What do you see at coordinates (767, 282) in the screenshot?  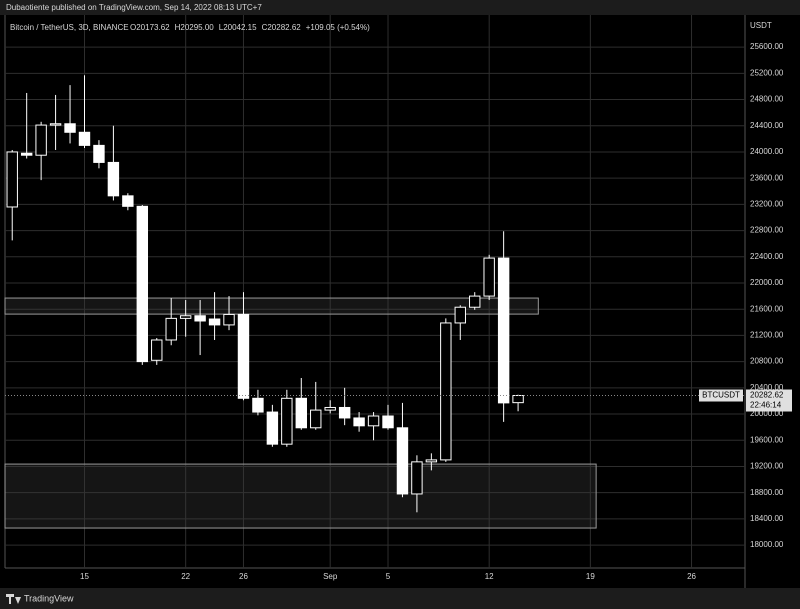 I see `y-tick-label: 22000.00` at bounding box center [767, 282].